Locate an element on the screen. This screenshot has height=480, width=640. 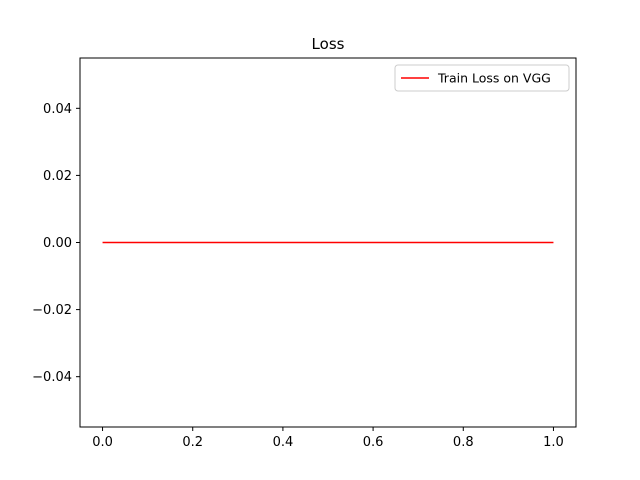
y-tick-label: 0.04 is located at coordinates (57, 109).